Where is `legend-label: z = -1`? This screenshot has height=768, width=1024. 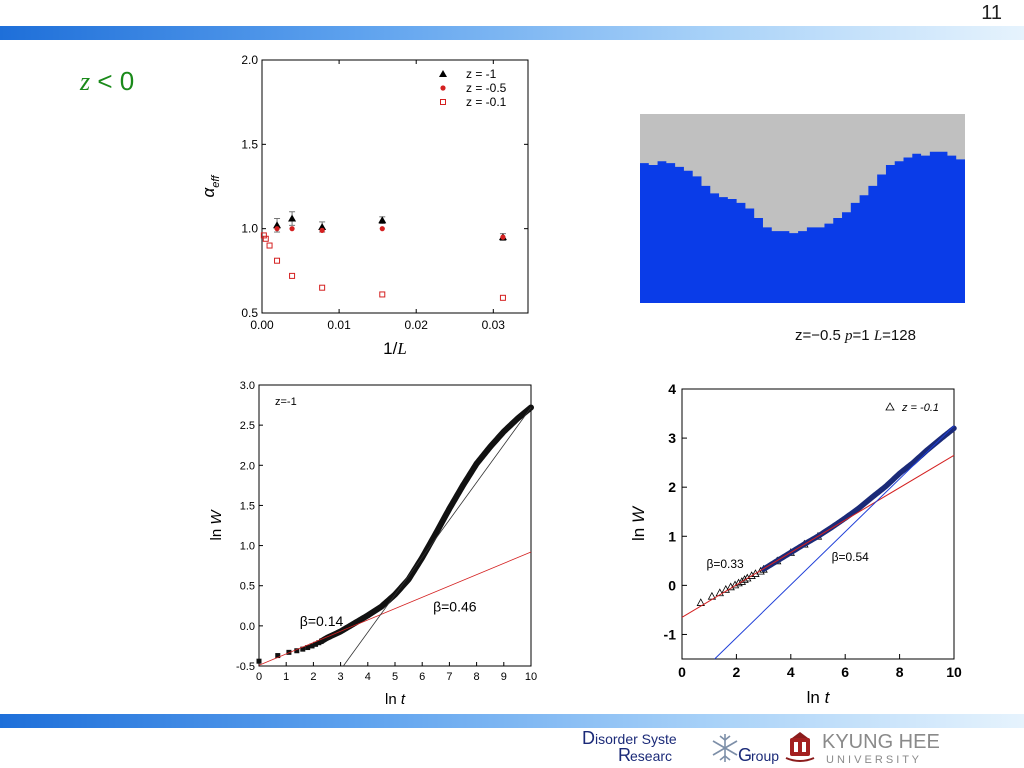
legend-label: z = -1 is located at coordinates (481, 74).